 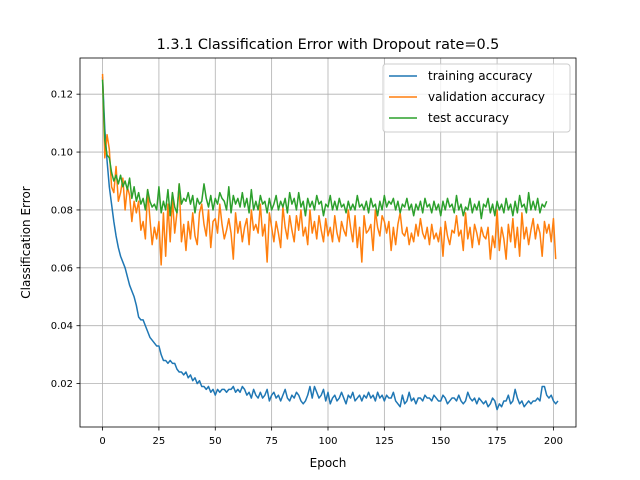 I want to click on x-axis-ticks: 0 25 50 75 100 125 150 175 200, so click(x=331, y=437).